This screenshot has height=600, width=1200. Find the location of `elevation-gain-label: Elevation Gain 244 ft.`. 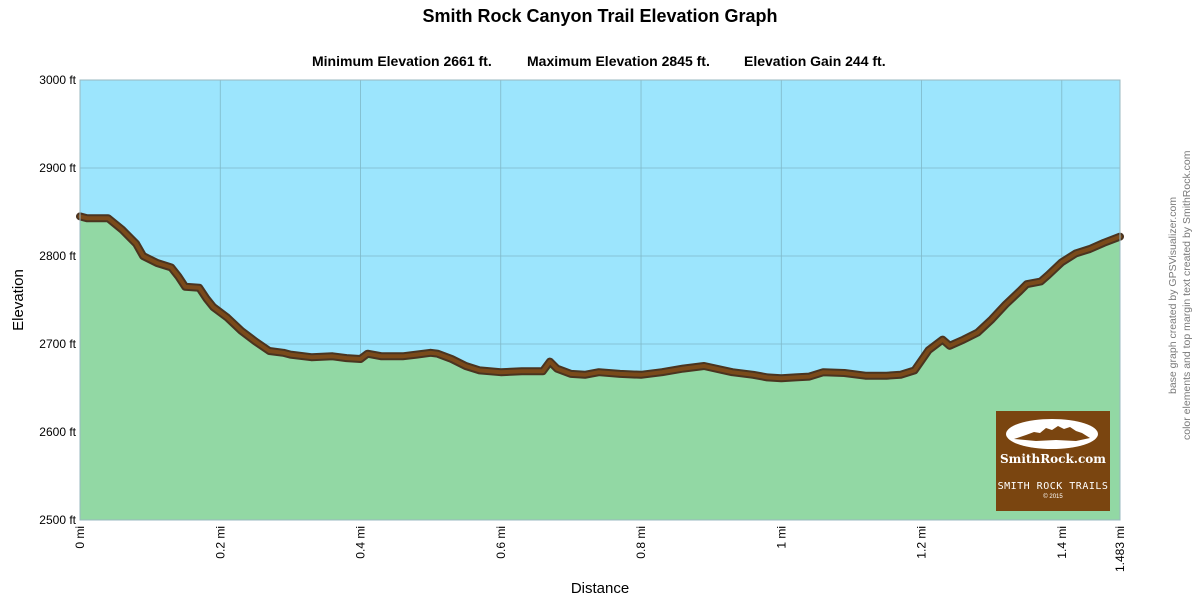

elevation-gain-label: Elevation Gain 244 ft. is located at coordinates (815, 61).